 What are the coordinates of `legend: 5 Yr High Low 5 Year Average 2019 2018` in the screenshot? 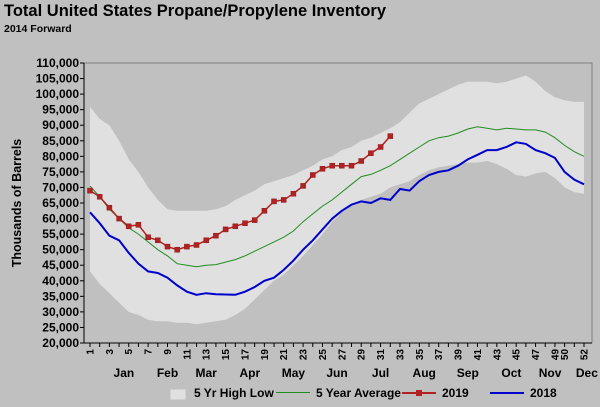 It's located at (370, 393).